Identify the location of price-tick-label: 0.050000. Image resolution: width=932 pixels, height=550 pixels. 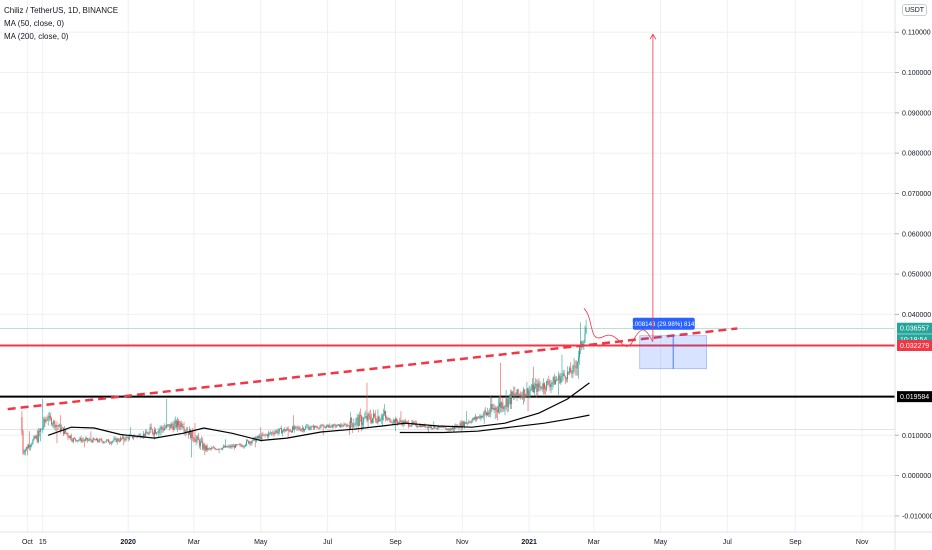
(916, 275).